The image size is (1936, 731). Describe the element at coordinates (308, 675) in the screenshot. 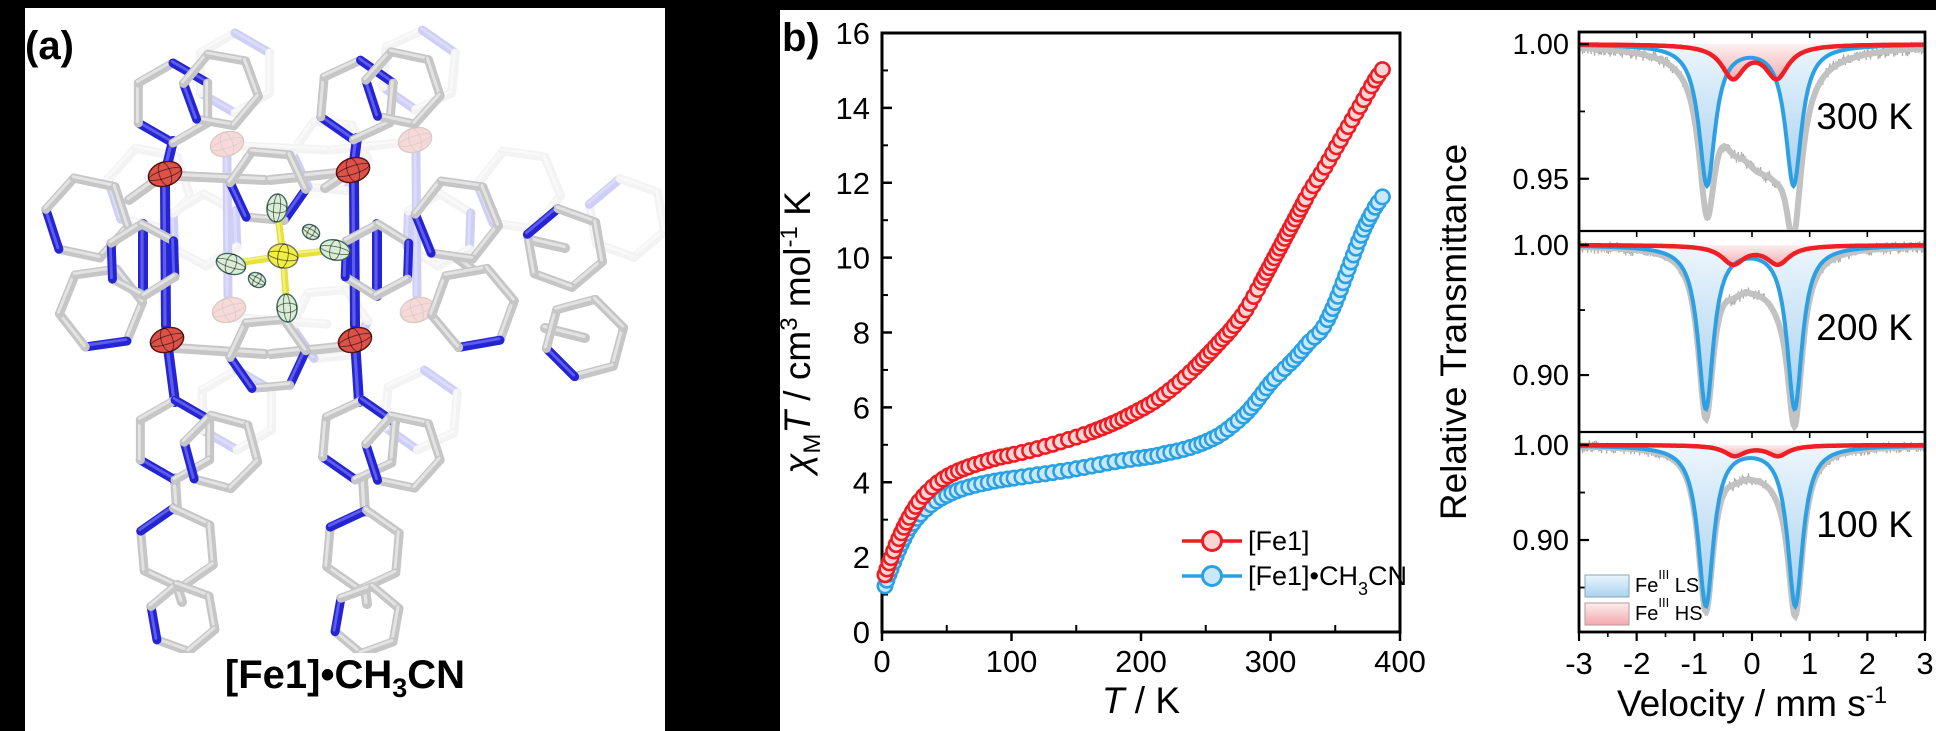

I see `caption-pre: [Fe1]•CH` at that location.